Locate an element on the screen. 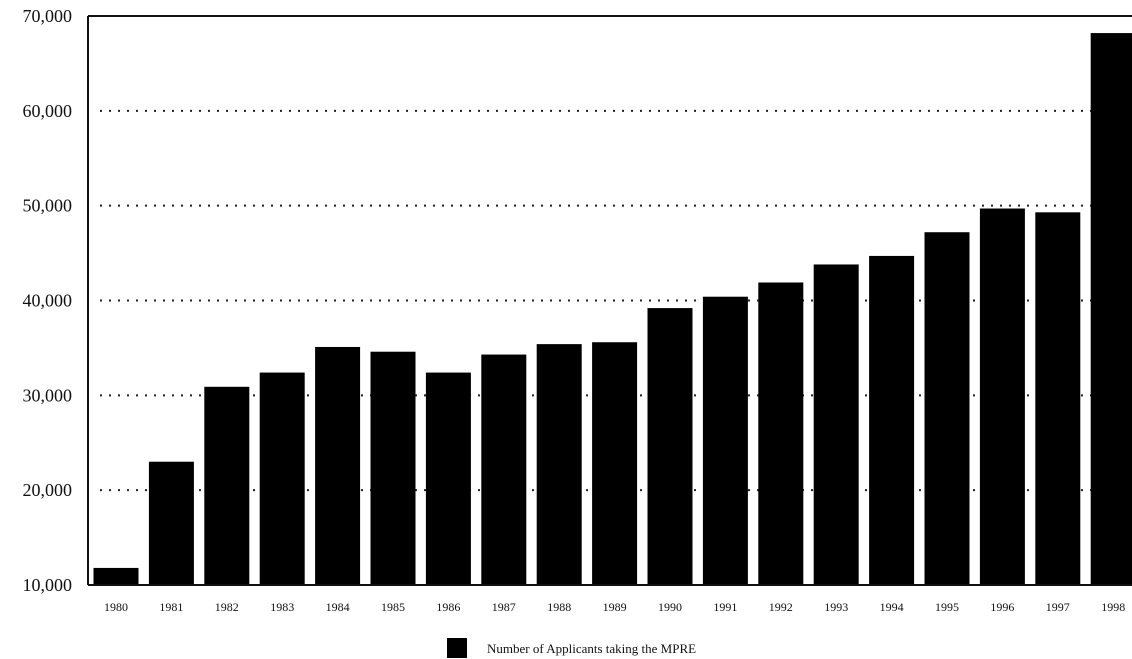 Image resolution: width=1132 pixels, height=659 pixels. bar-1995 is located at coordinates (947, 408).